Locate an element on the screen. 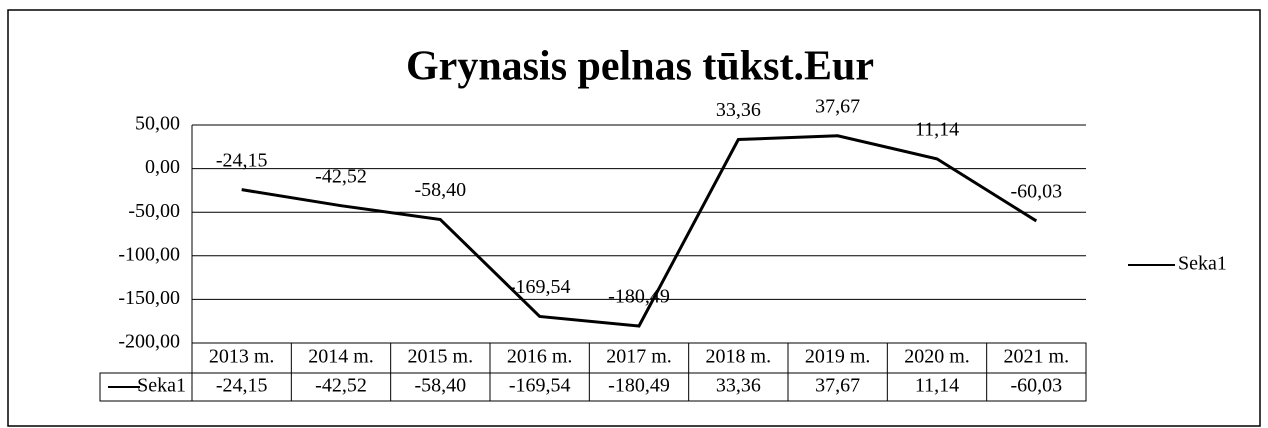 This screenshot has width=1268, height=428. data-label: 33,36 is located at coordinates (738, 110).